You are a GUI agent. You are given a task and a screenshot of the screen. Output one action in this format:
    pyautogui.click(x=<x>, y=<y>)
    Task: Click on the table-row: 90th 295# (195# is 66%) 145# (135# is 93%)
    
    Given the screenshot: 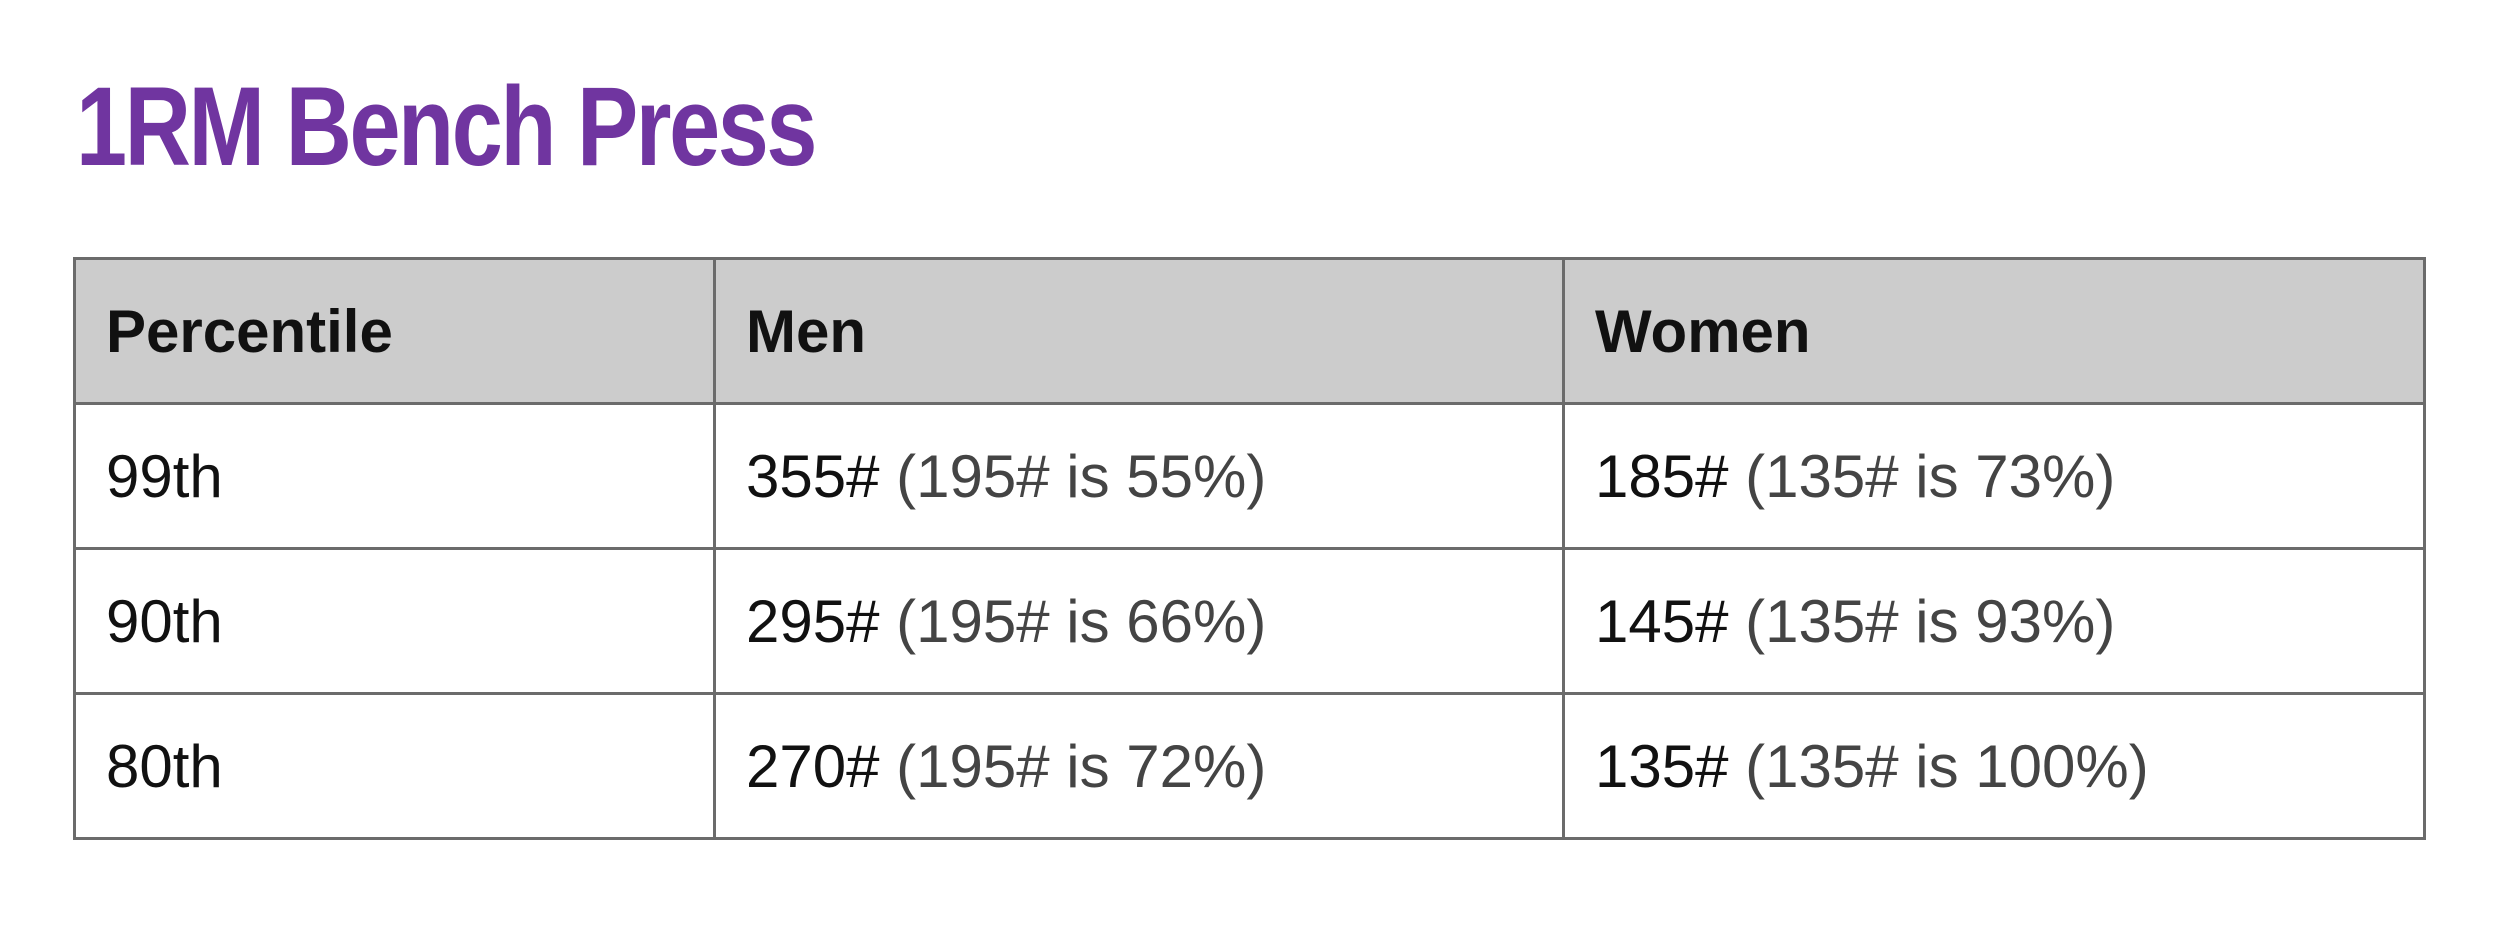 What is the action you would take?
    pyautogui.click(x=1249, y=621)
    